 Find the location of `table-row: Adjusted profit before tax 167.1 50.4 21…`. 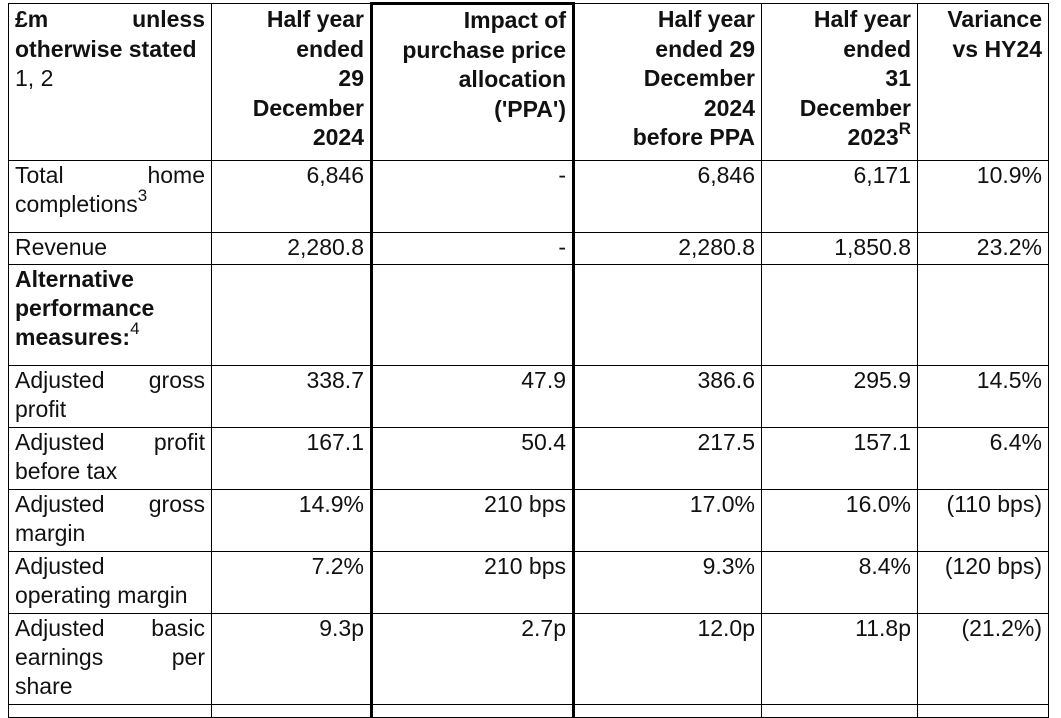

table-row: Adjusted profit before tax 167.1 50.4 21… is located at coordinates (528, 458).